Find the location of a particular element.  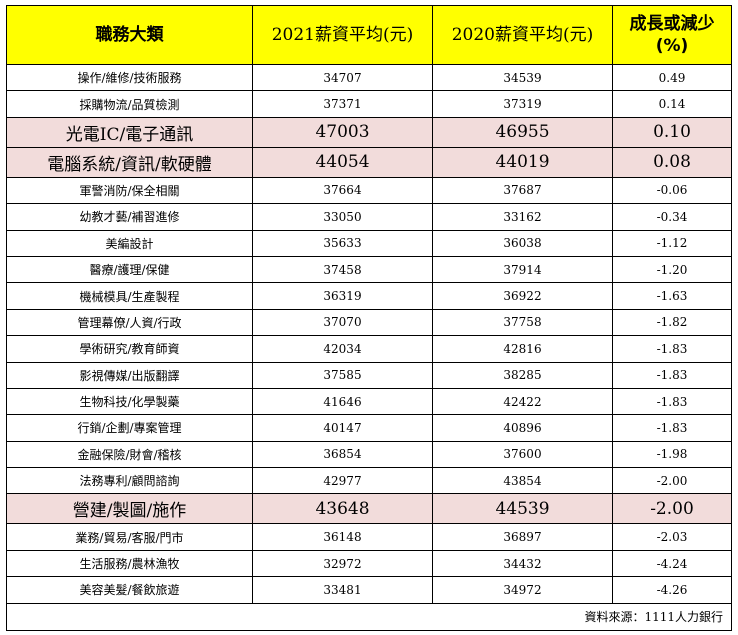

salary-2020-cell: 34432 is located at coordinates (522, 563).